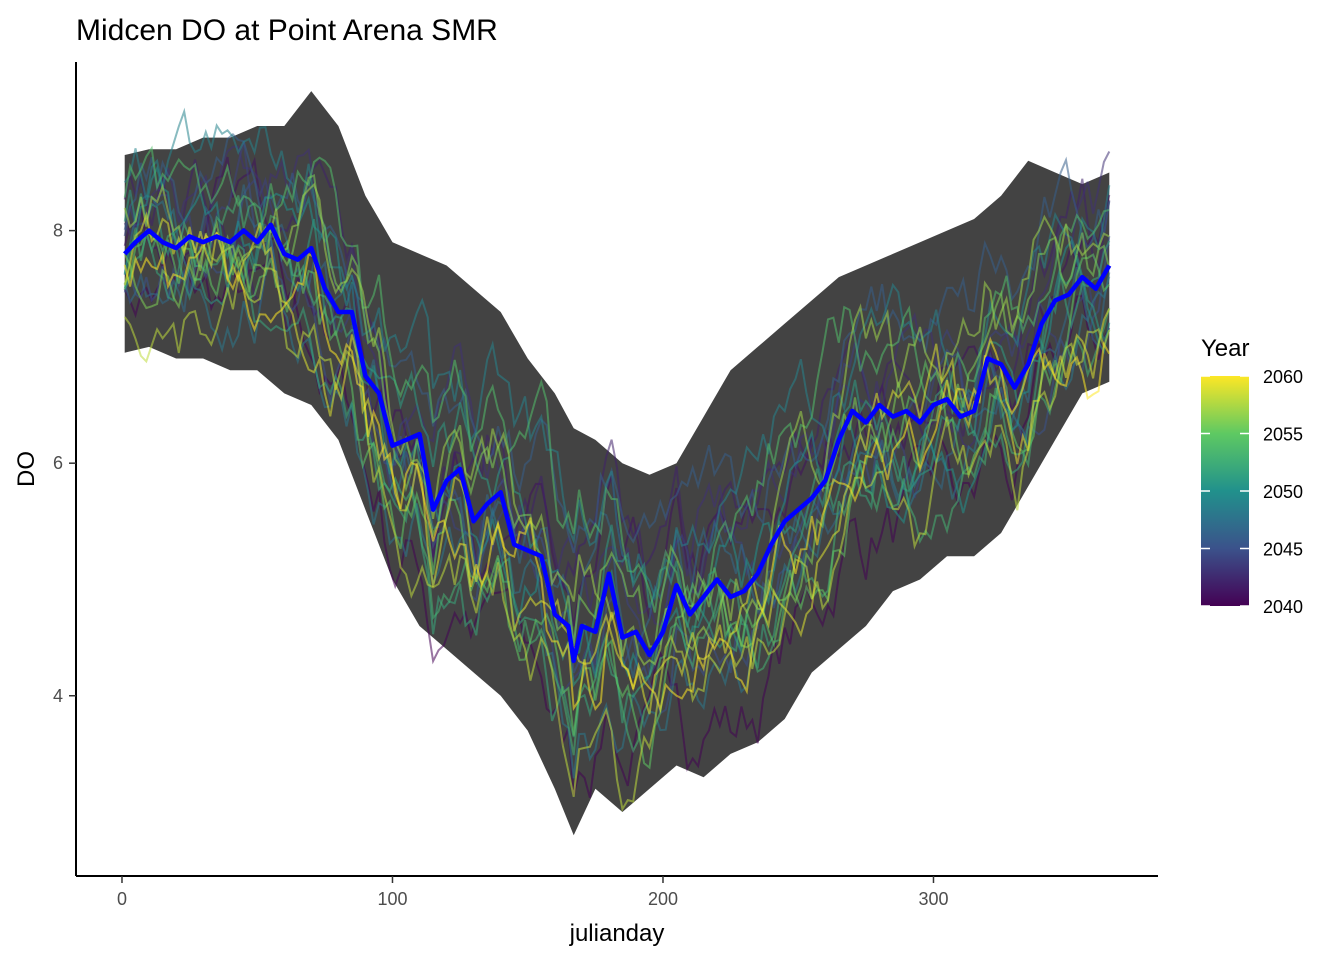 The height and width of the screenshot is (960, 1344). What do you see at coordinates (1283, 550) in the screenshot?
I see `legend-tick-label: 2045` at bounding box center [1283, 550].